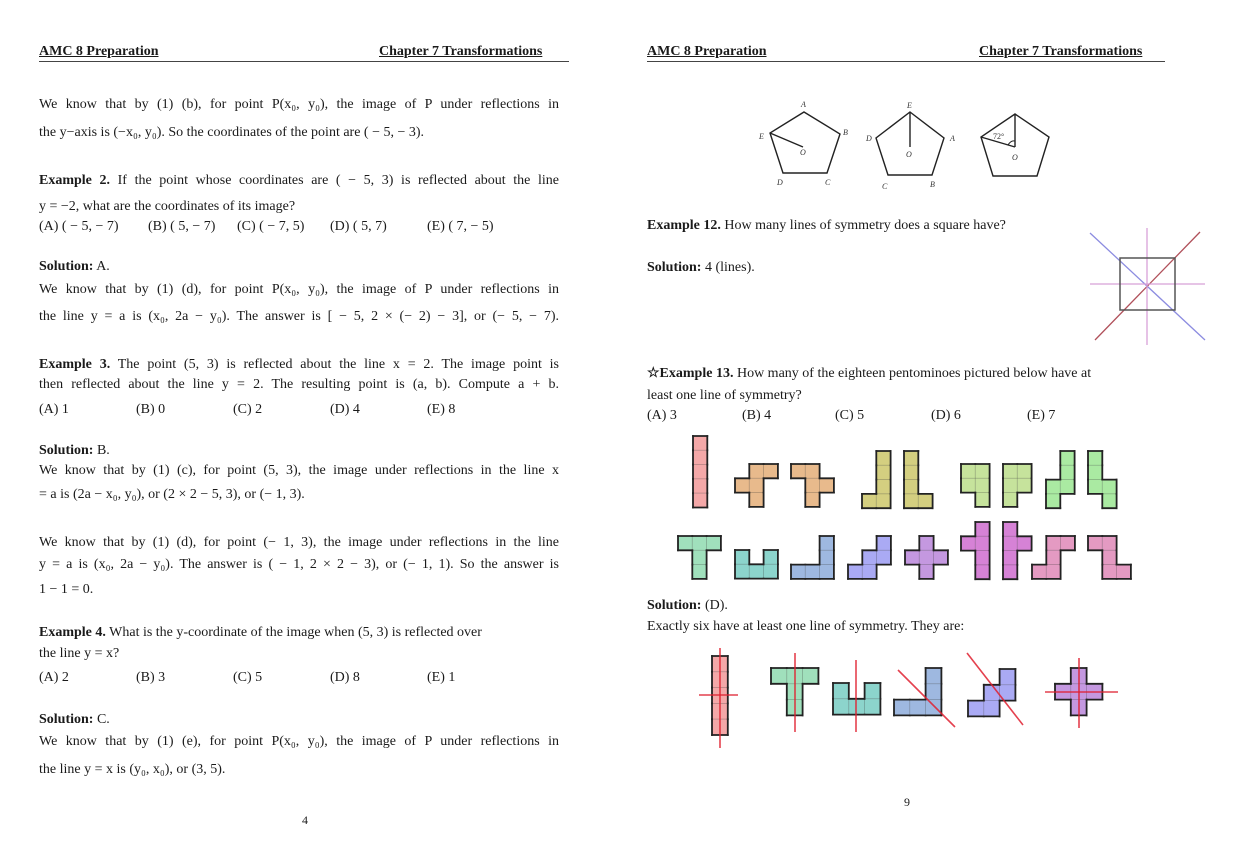 The height and width of the screenshot is (843, 1235). What do you see at coordinates (1041, 415) in the screenshot?
I see `choice: (E) 7` at bounding box center [1041, 415].